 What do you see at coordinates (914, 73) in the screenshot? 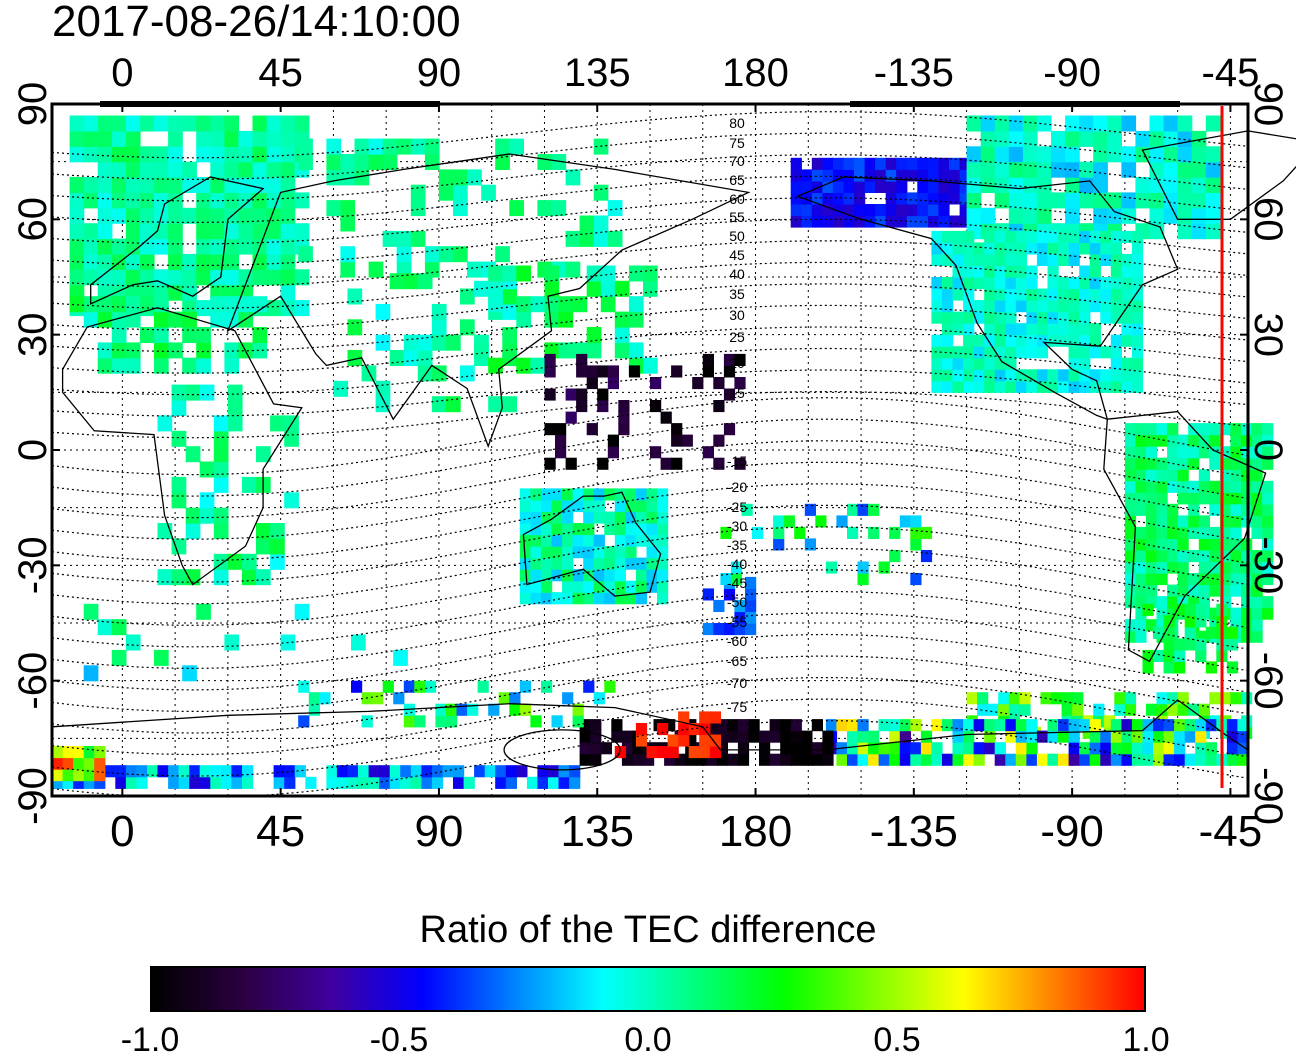
I see `lon-label-top: -135` at bounding box center [914, 73].